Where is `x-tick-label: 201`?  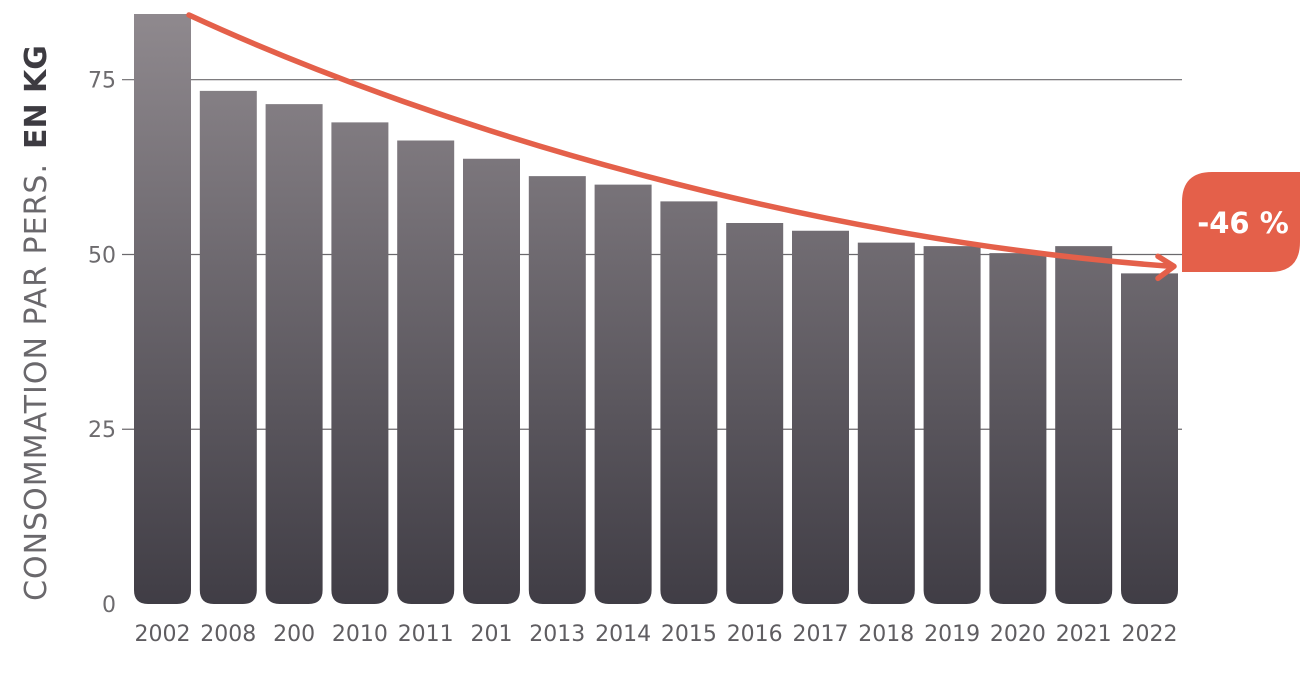
x-tick-label: 201 is located at coordinates (492, 634).